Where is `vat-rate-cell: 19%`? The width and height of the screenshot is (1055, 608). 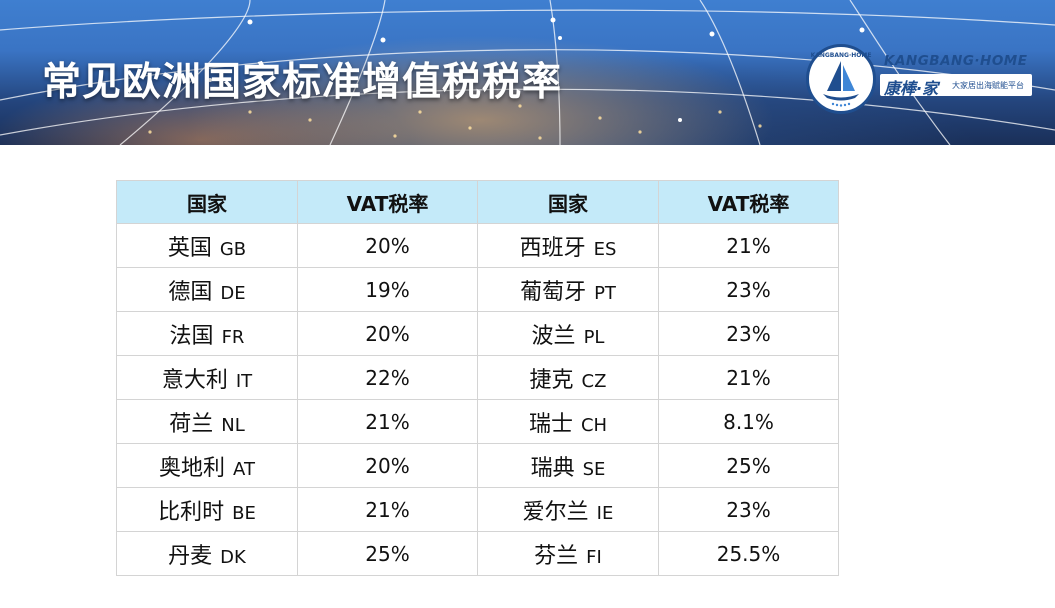 vat-rate-cell: 19% is located at coordinates (387, 289).